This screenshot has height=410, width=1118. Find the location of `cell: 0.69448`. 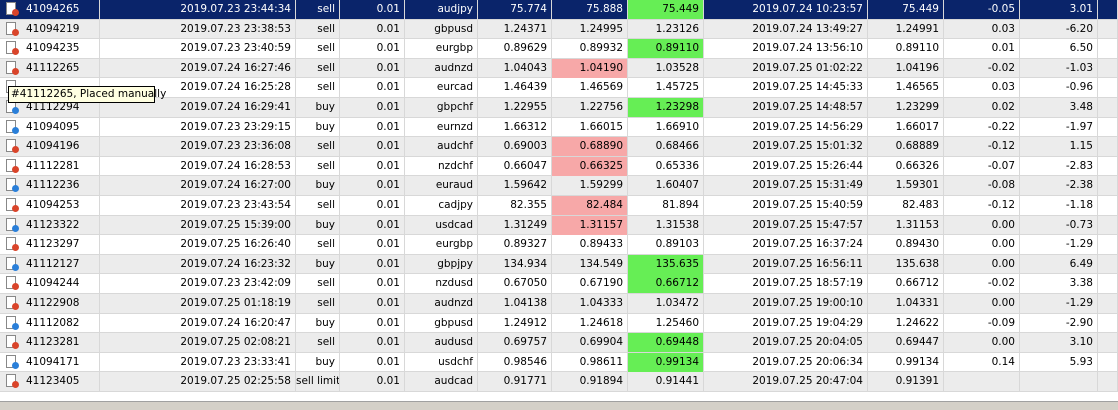

cell: 0.69448 is located at coordinates (666, 343).